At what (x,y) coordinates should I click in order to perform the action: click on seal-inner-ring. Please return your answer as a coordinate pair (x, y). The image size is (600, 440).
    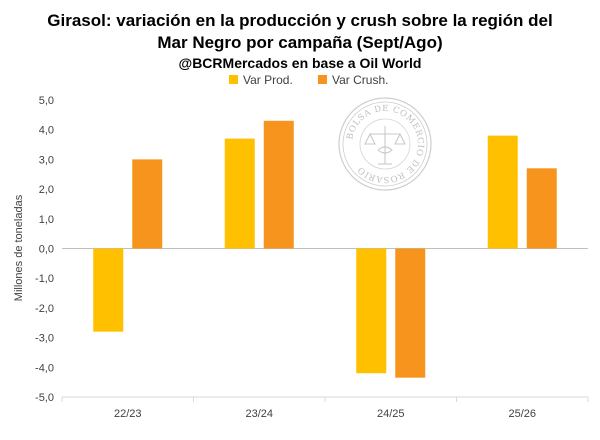
    Looking at the image, I should click on (385, 144).